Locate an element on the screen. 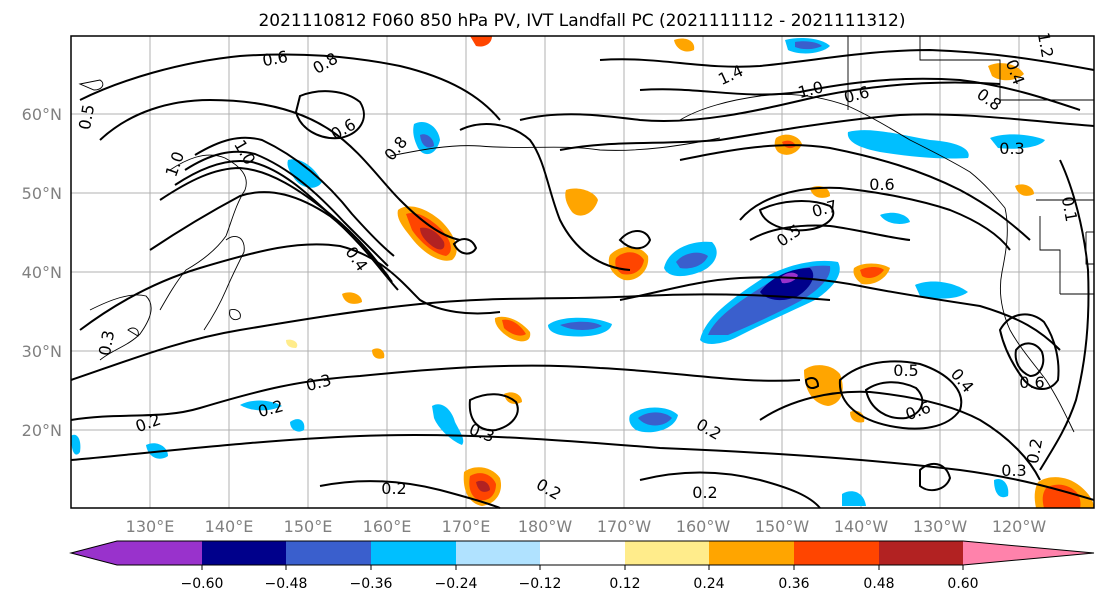 The height and width of the screenshot is (601, 1105). lat-label: 40°N is located at coordinates (42, 272).